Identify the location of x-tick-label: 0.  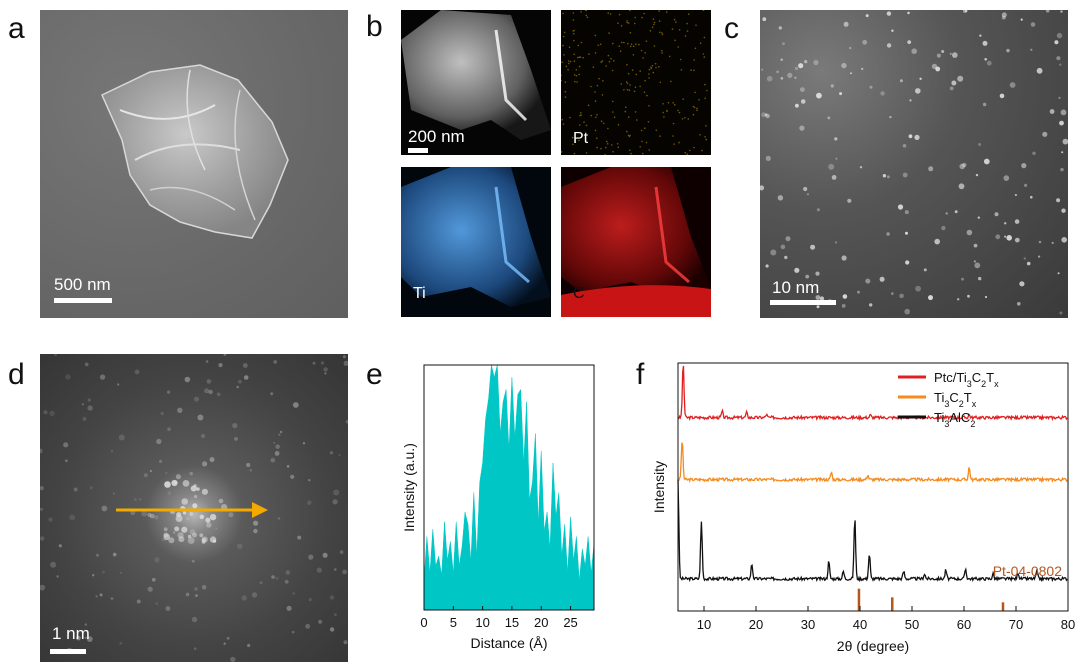
(423, 622).